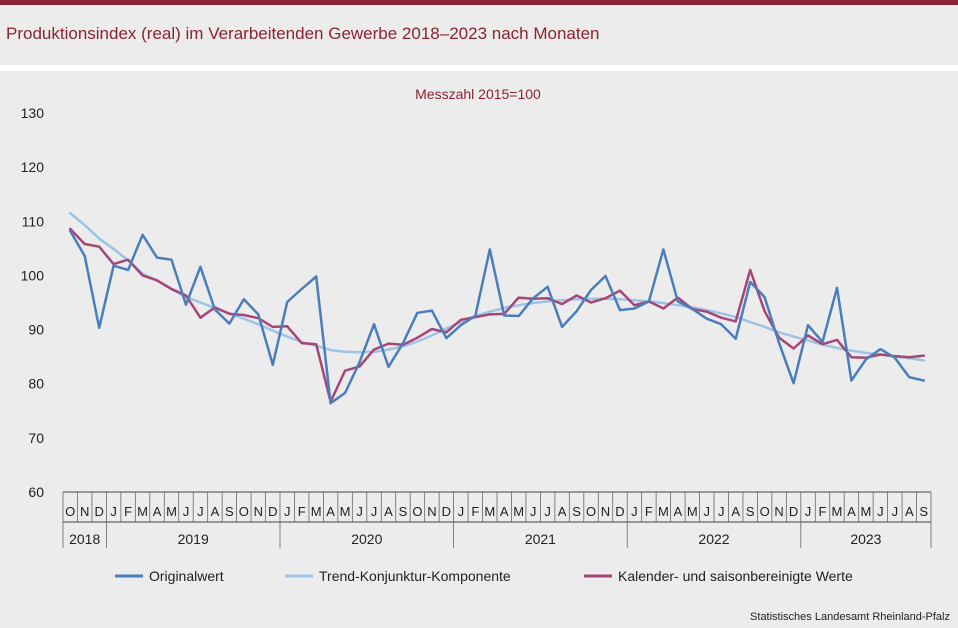 Image resolution: width=958 pixels, height=628 pixels. What do you see at coordinates (865, 539) in the screenshot?
I see `year-label: 2023` at bounding box center [865, 539].